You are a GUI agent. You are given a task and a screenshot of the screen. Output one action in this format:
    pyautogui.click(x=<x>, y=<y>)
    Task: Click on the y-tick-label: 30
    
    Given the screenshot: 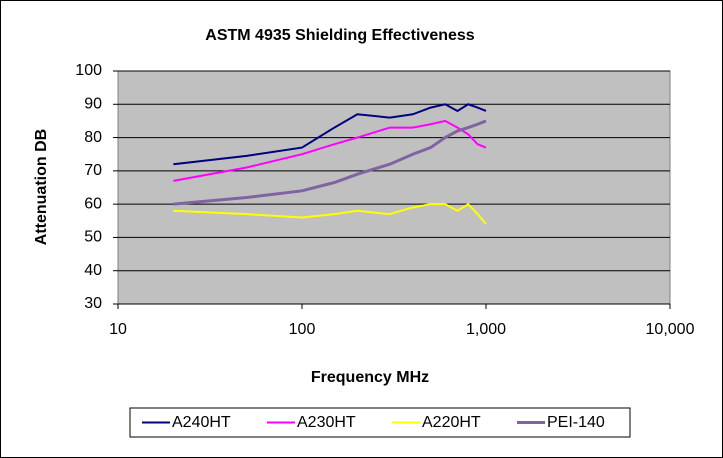 What is the action you would take?
    pyautogui.click(x=93, y=303)
    